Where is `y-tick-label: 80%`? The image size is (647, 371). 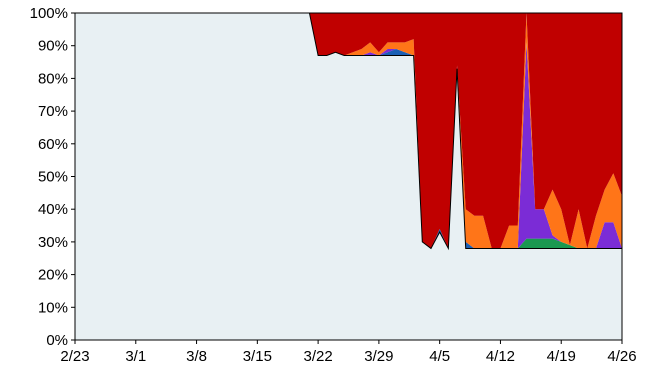 y-tick-label: 80% is located at coordinates (53, 78).